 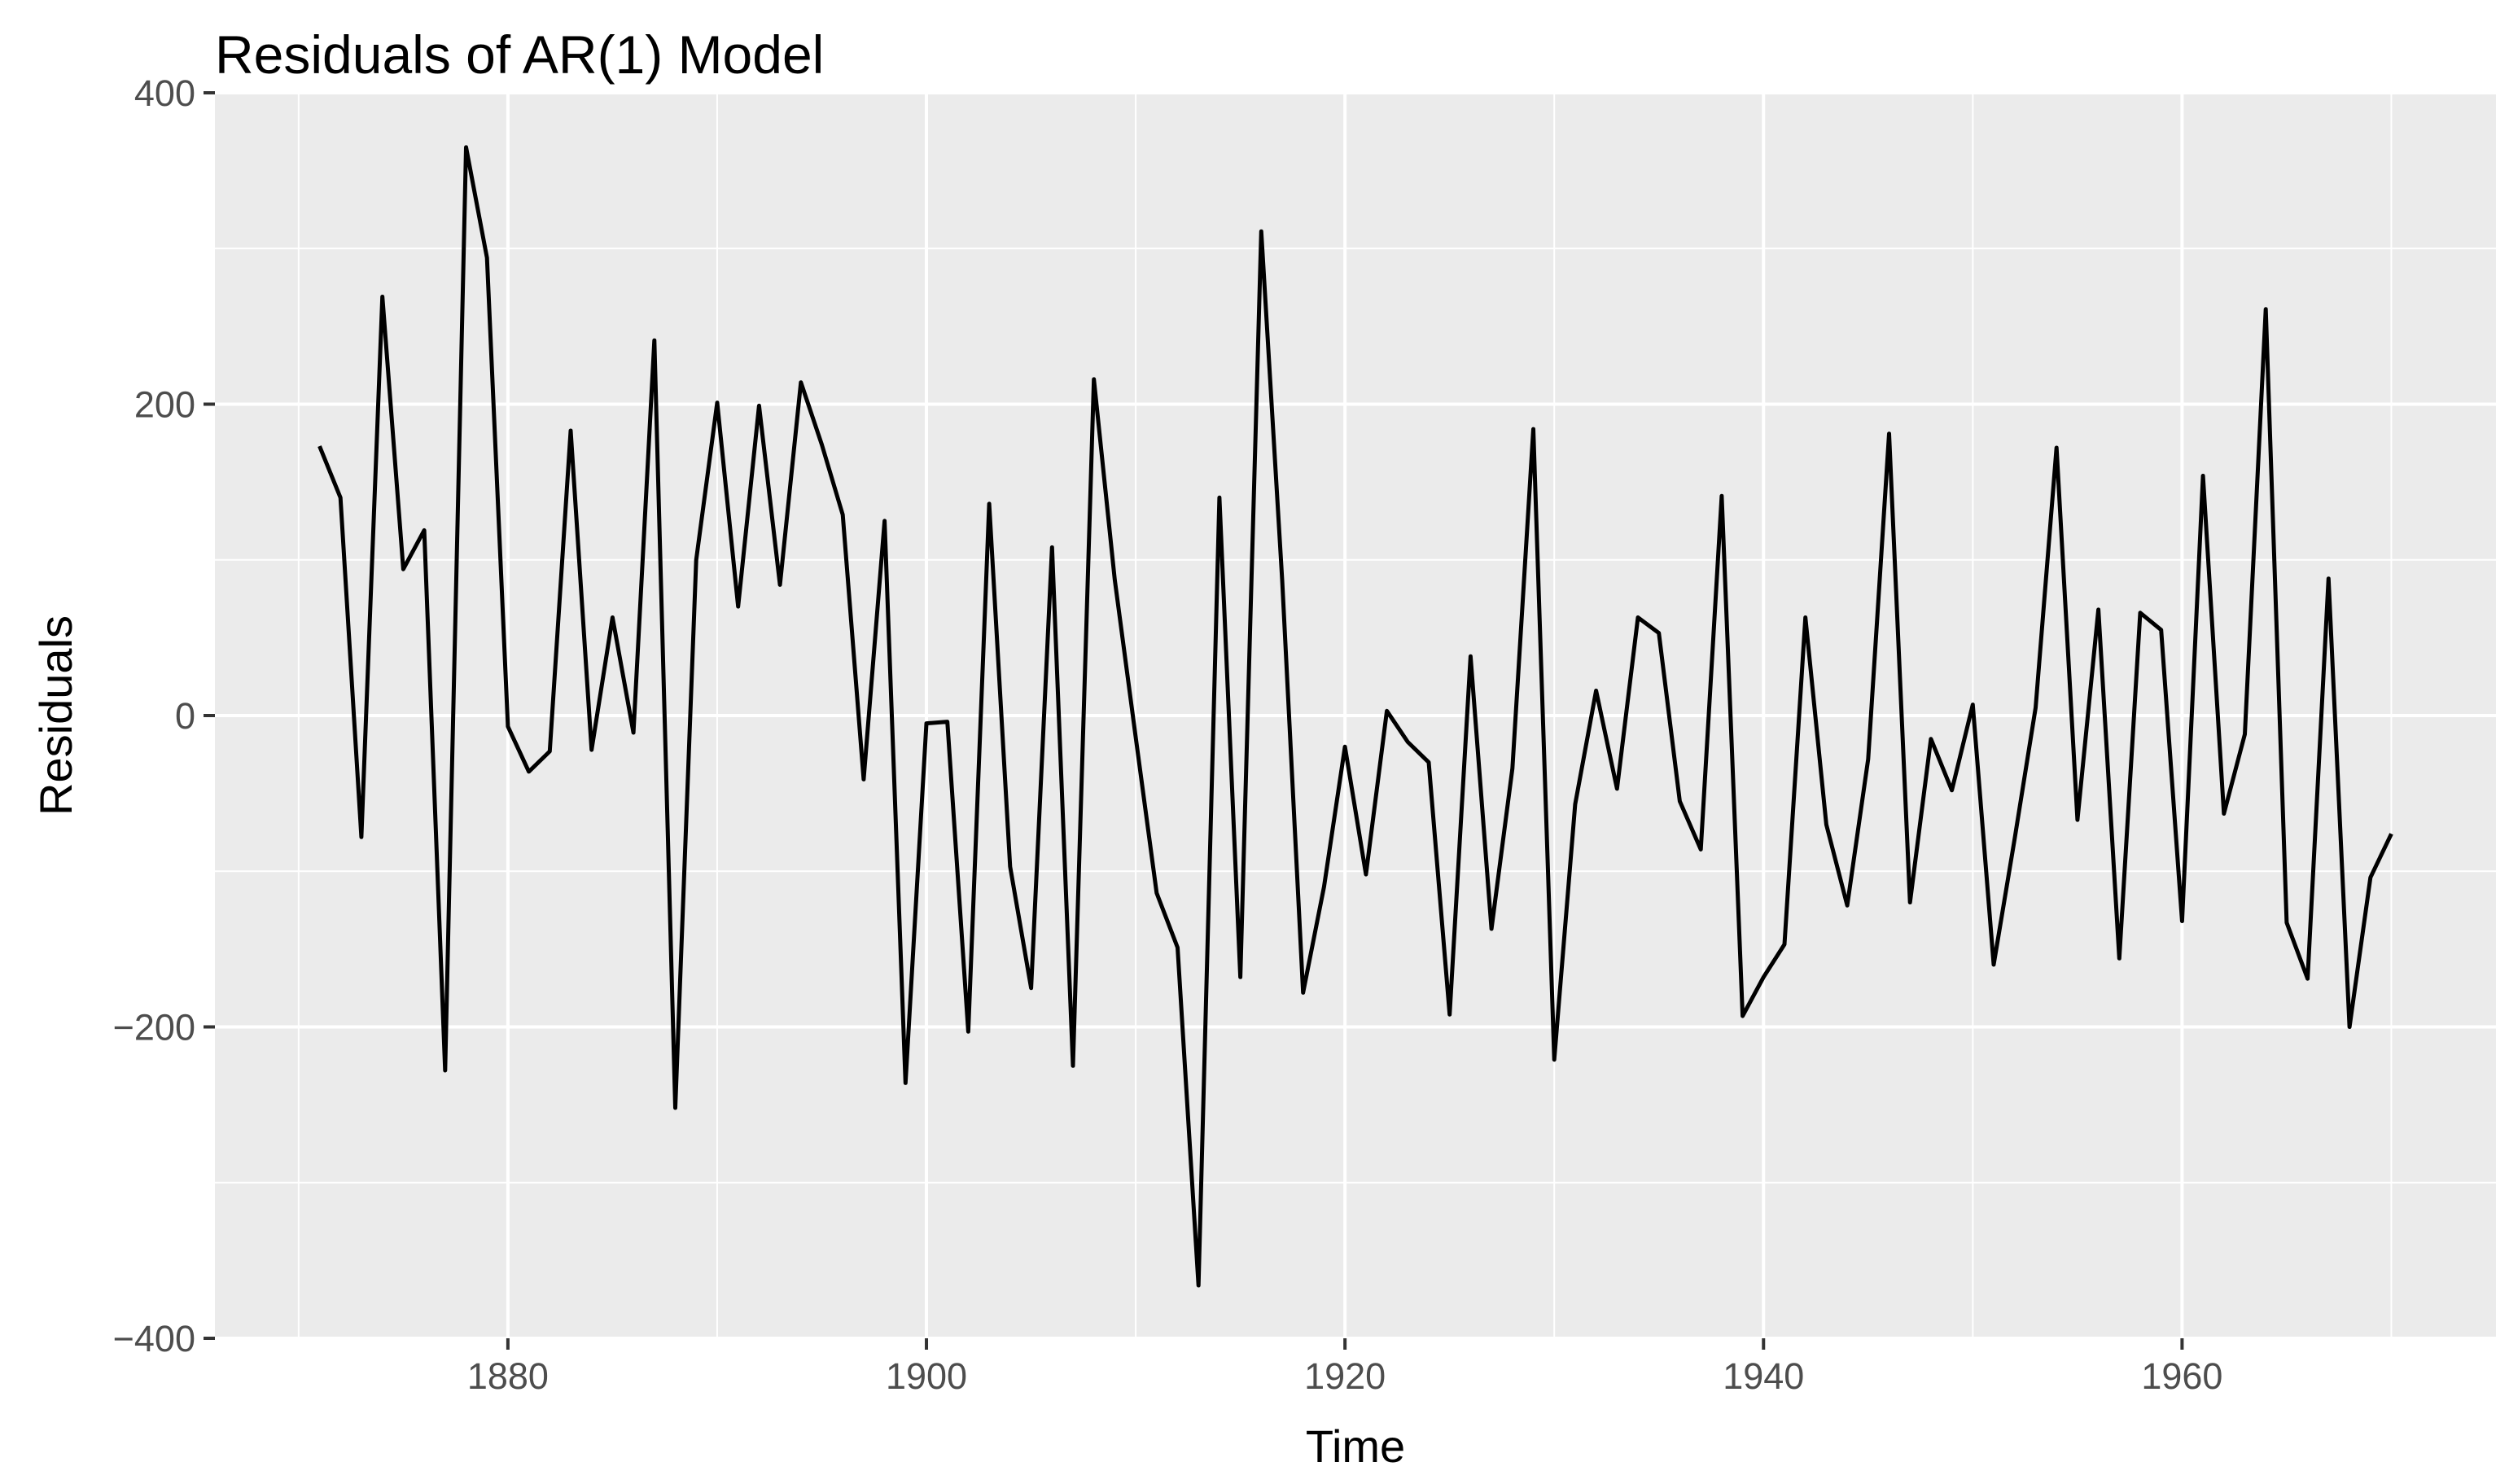 I want to click on y-axis-title: Residuals, so click(x=55, y=716).